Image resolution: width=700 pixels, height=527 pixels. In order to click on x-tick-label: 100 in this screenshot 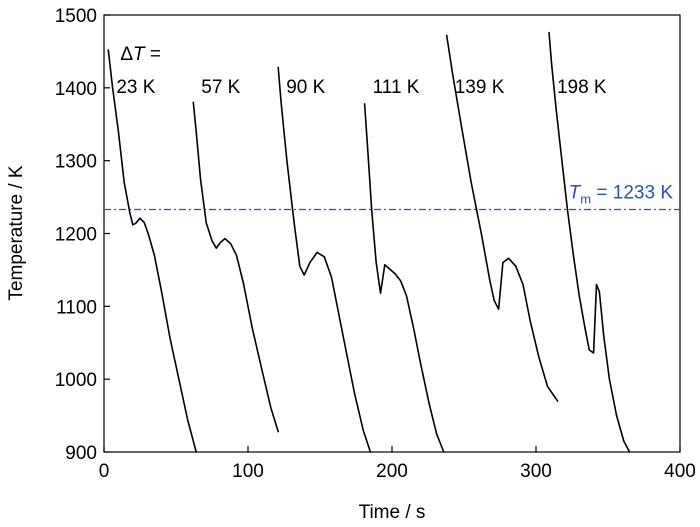, I will do `click(248, 471)`.